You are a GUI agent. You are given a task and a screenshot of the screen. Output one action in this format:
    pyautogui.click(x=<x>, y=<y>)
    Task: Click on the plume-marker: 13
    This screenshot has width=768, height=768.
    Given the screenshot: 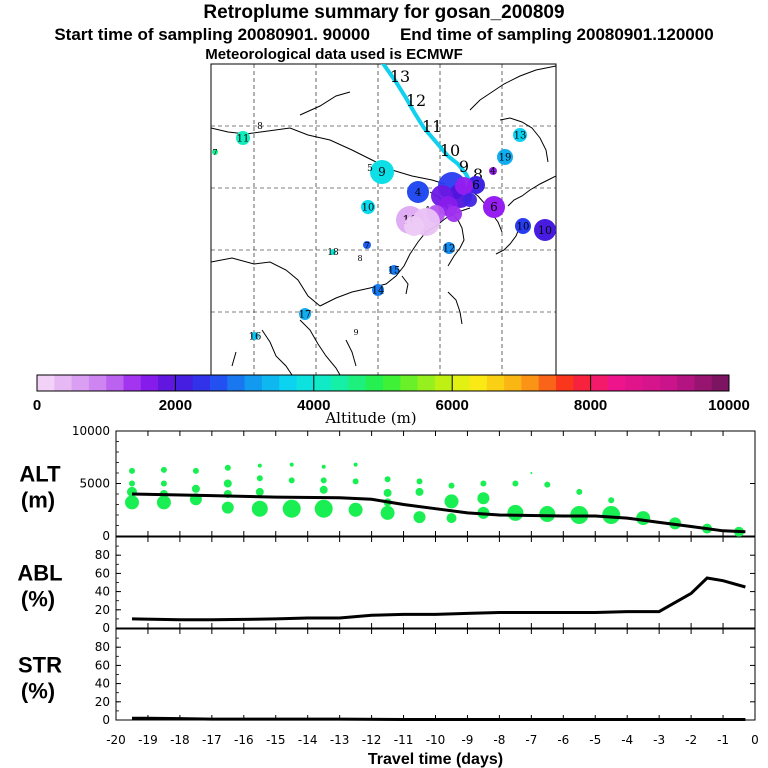 What is the action you would take?
    pyautogui.click(x=520, y=135)
    